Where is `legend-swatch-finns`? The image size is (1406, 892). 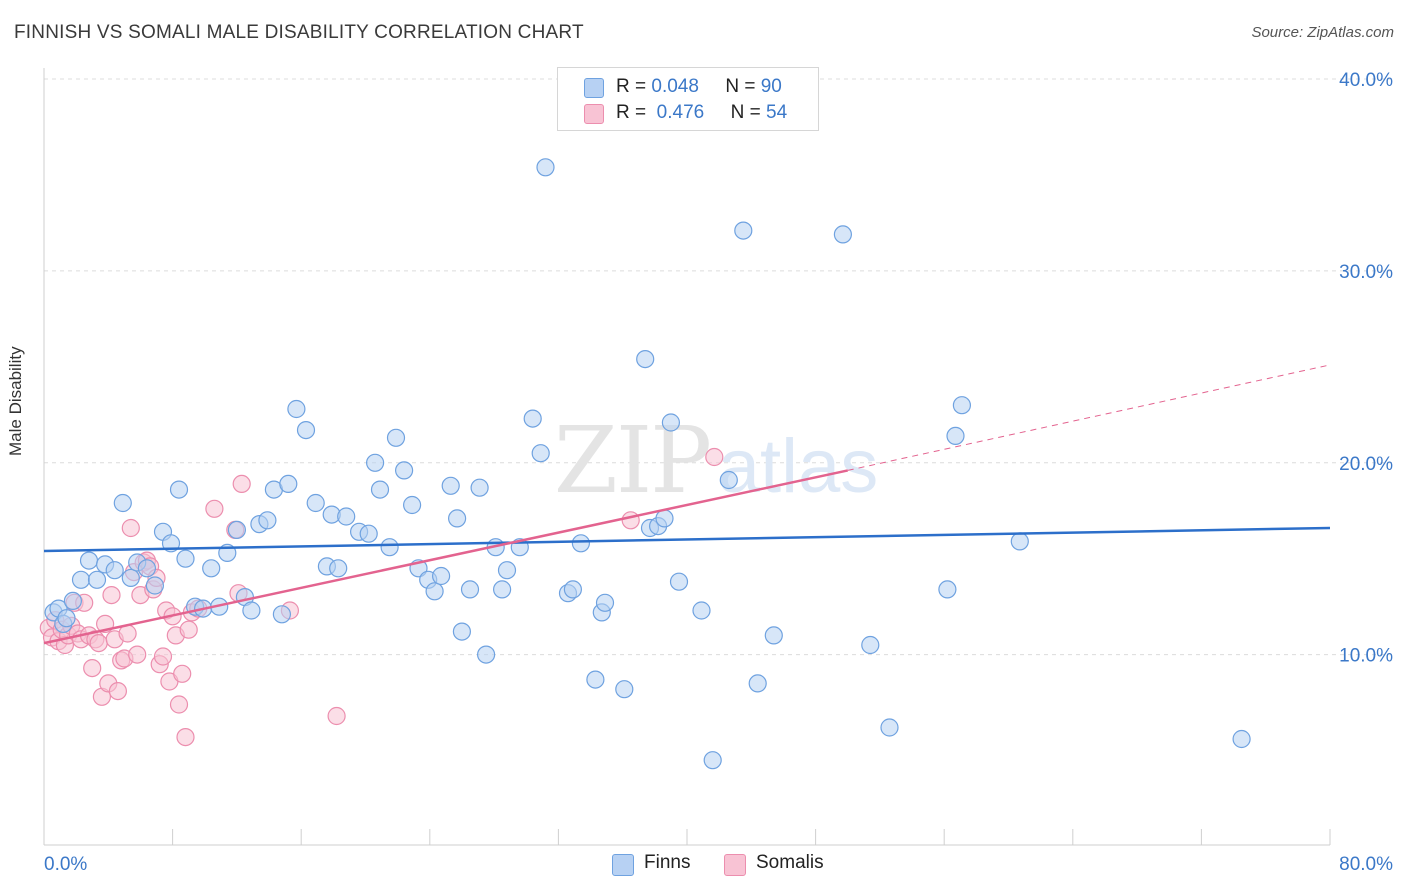 legend-swatch-finns is located at coordinates (594, 88).